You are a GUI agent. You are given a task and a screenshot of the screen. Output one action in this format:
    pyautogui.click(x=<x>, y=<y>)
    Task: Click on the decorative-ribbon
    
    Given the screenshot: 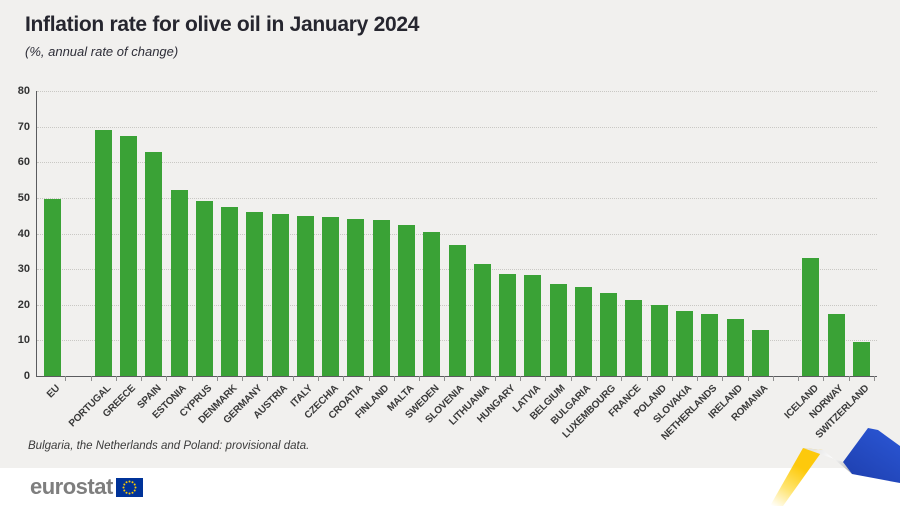 What is the action you would take?
    pyautogui.click(x=835, y=467)
    